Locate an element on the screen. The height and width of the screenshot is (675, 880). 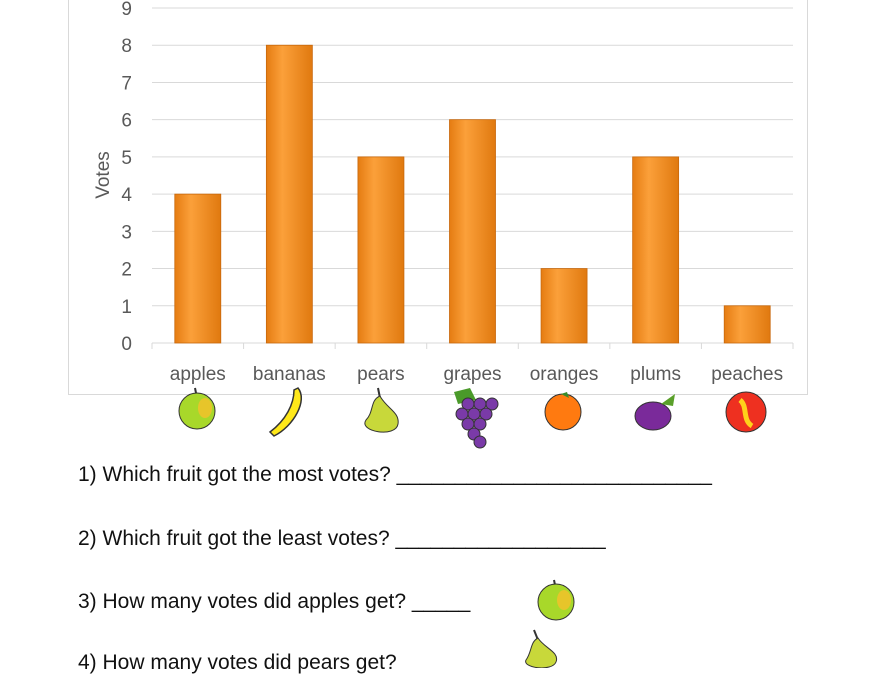
x-tick-label: bananas is located at coordinates (289, 374).